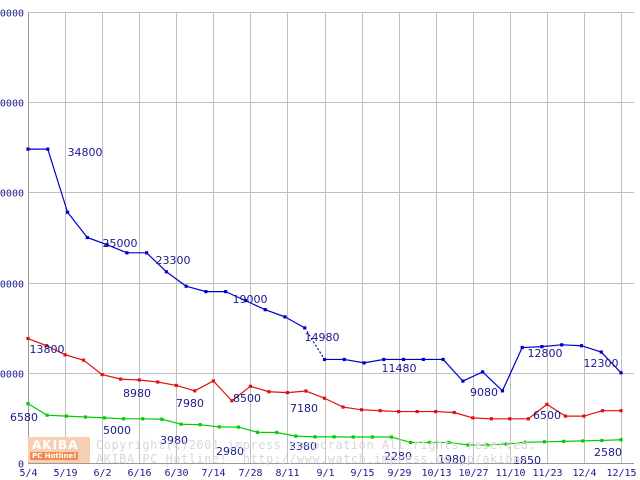 The width and height of the screenshot is (640, 480). What do you see at coordinates (85, 152) in the screenshot?
I see `data-value-label: 34800` at bounding box center [85, 152].